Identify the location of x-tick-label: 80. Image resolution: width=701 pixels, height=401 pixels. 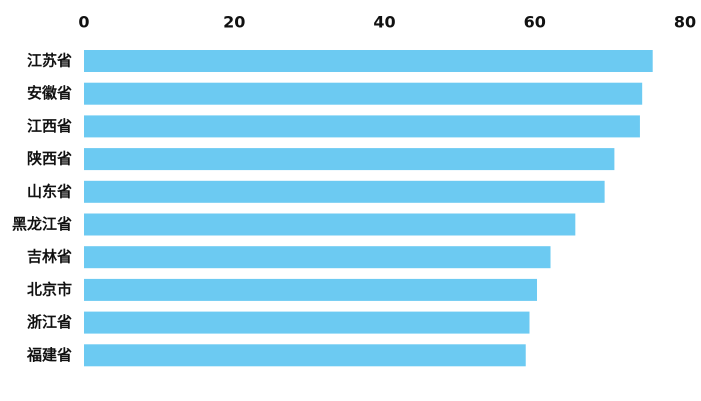
(685, 22).